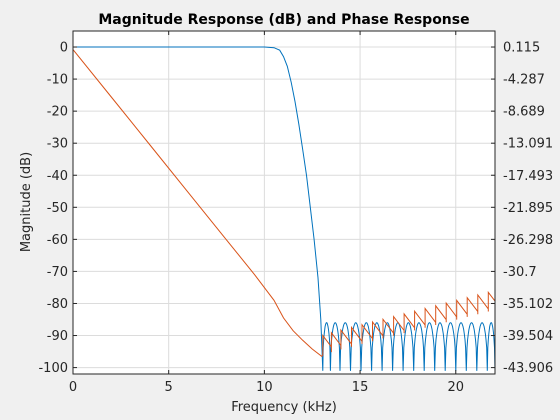 This screenshot has height=420, width=560. What do you see at coordinates (264, 387) in the screenshot?
I see `x-tick-label: 10` at bounding box center [264, 387].